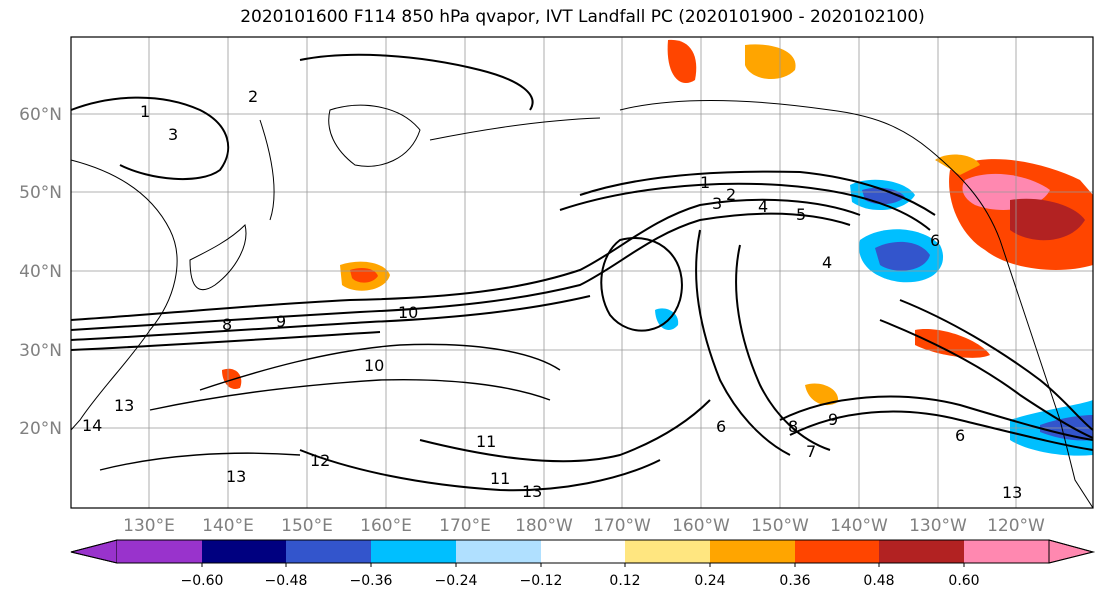 Image resolution: width=1105 pixels, height=601 pixels. Describe the element at coordinates (822, 394) in the screenshot. I see `shading-orange-subtropic` at that location.